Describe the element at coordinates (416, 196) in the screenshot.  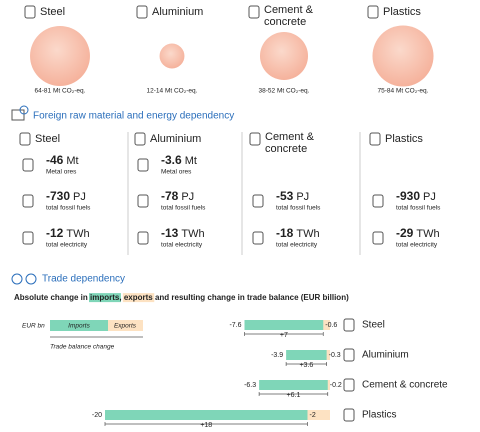
I see `value: -930 PJ` at that location.